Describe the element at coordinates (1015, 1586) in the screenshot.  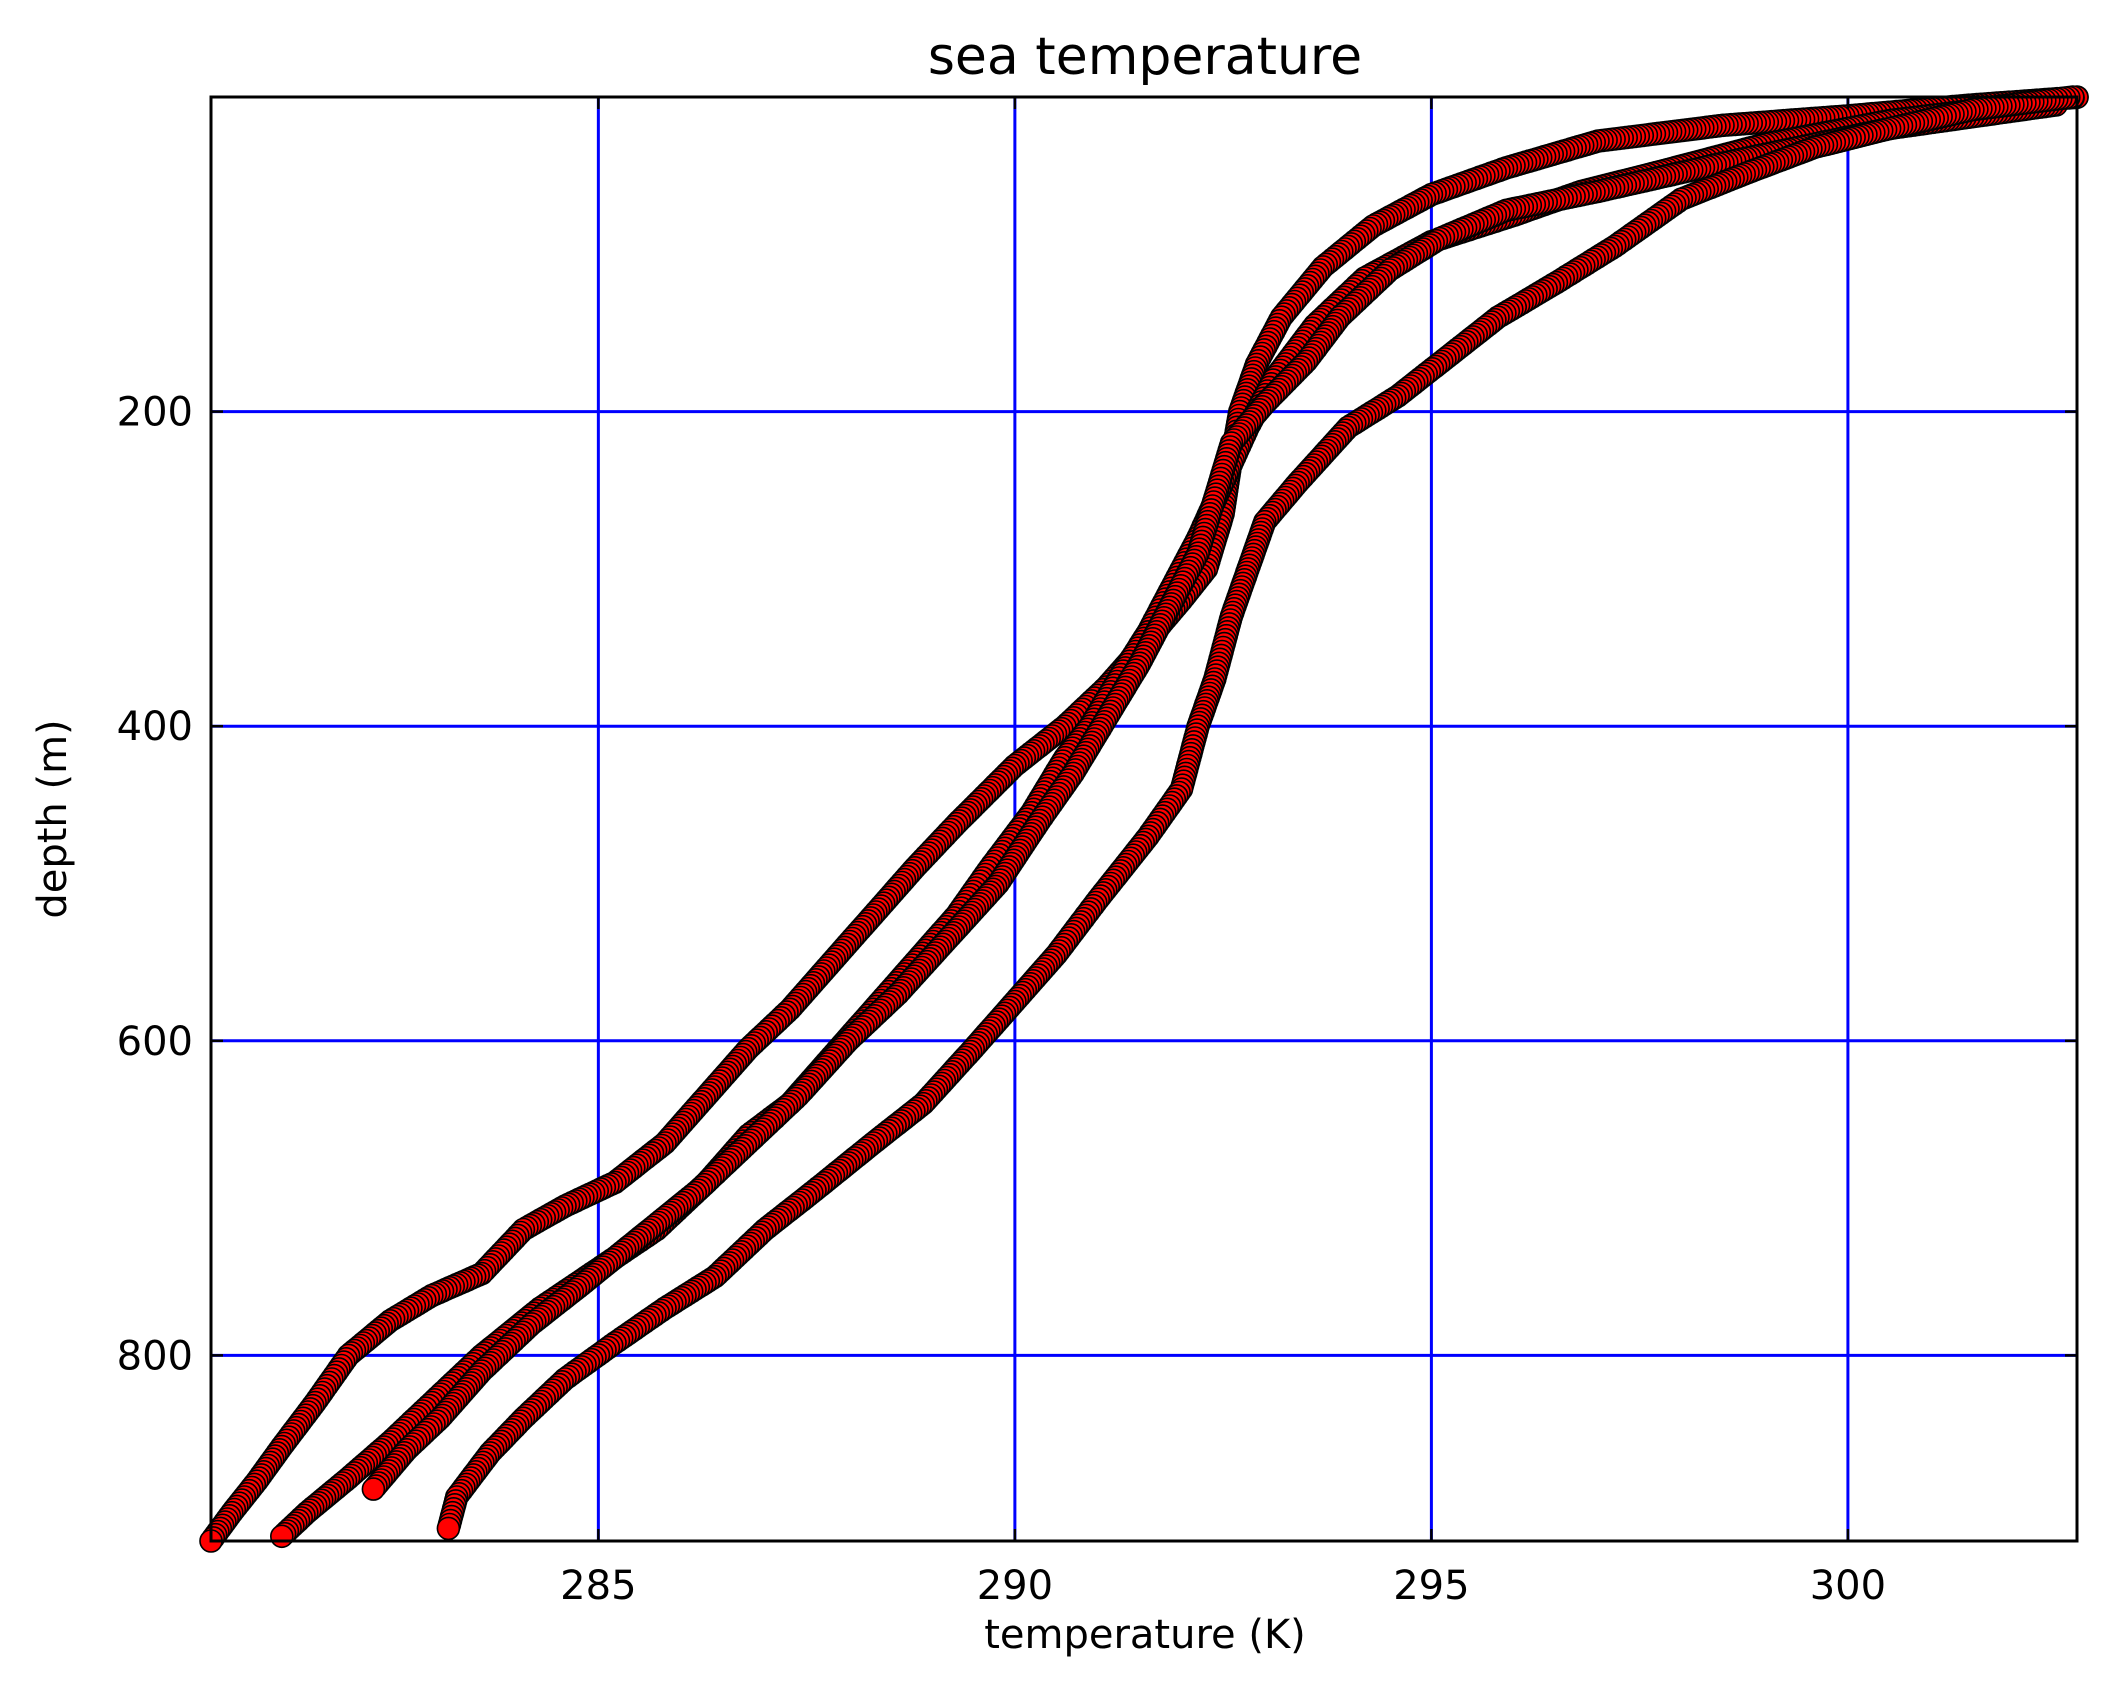
I see `x-tick-label: 290` at that location.